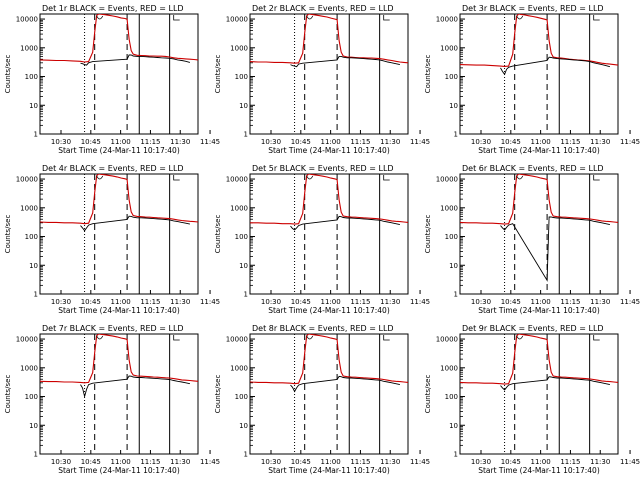 Image resolution: width=640 pixels, height=480 pixels. What do you see at coordinates (323, 328) in the screenshot?
I see `panel-title: Det 8r BLACK = Events, RED = LLD` at bounding box center [323, 328].